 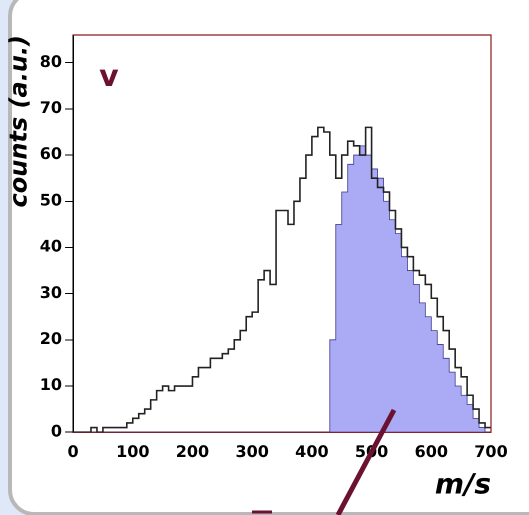 What do you see at coordinates (51, 384) in the screenshot?
I see `y-tick-label: 10` at bounding box center [51, 384].